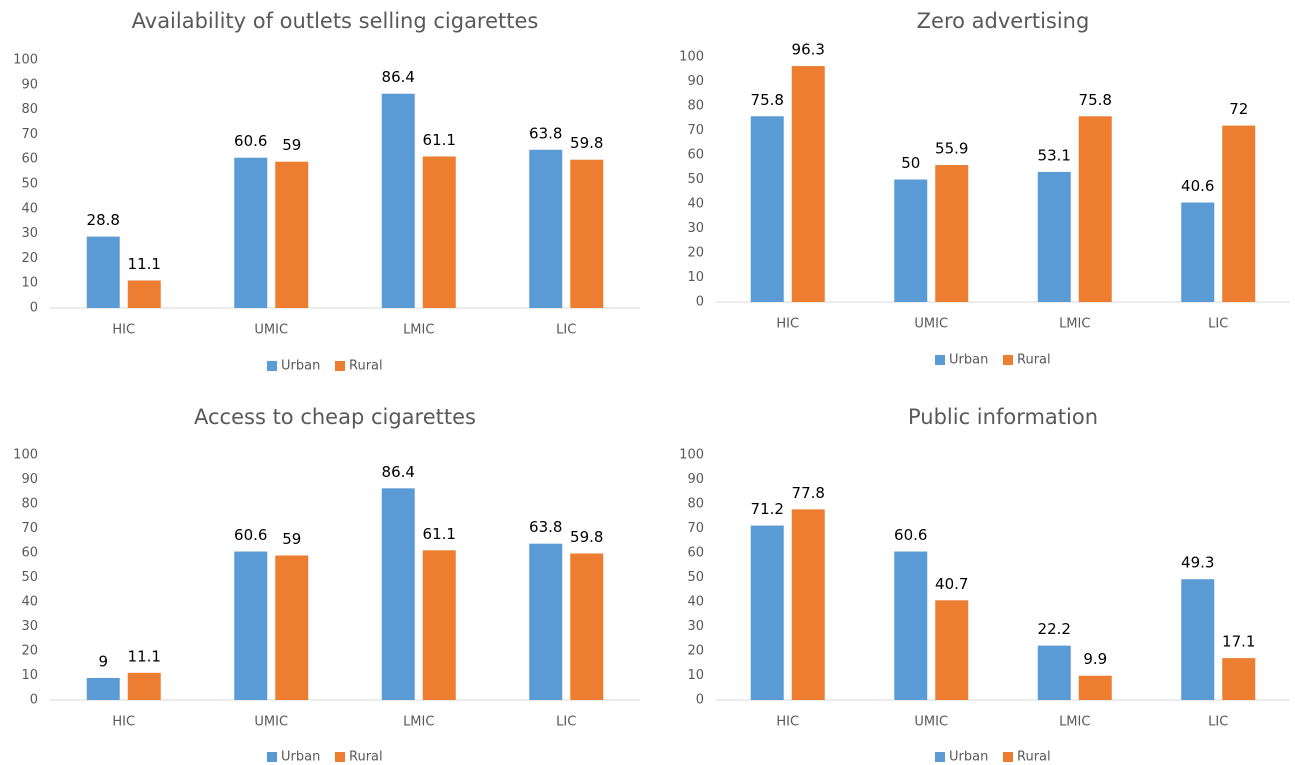  What do you see at coordinates (951, 149) in the screenshot?
I see `data-label: 55.9` at bounding box center [951, 149].